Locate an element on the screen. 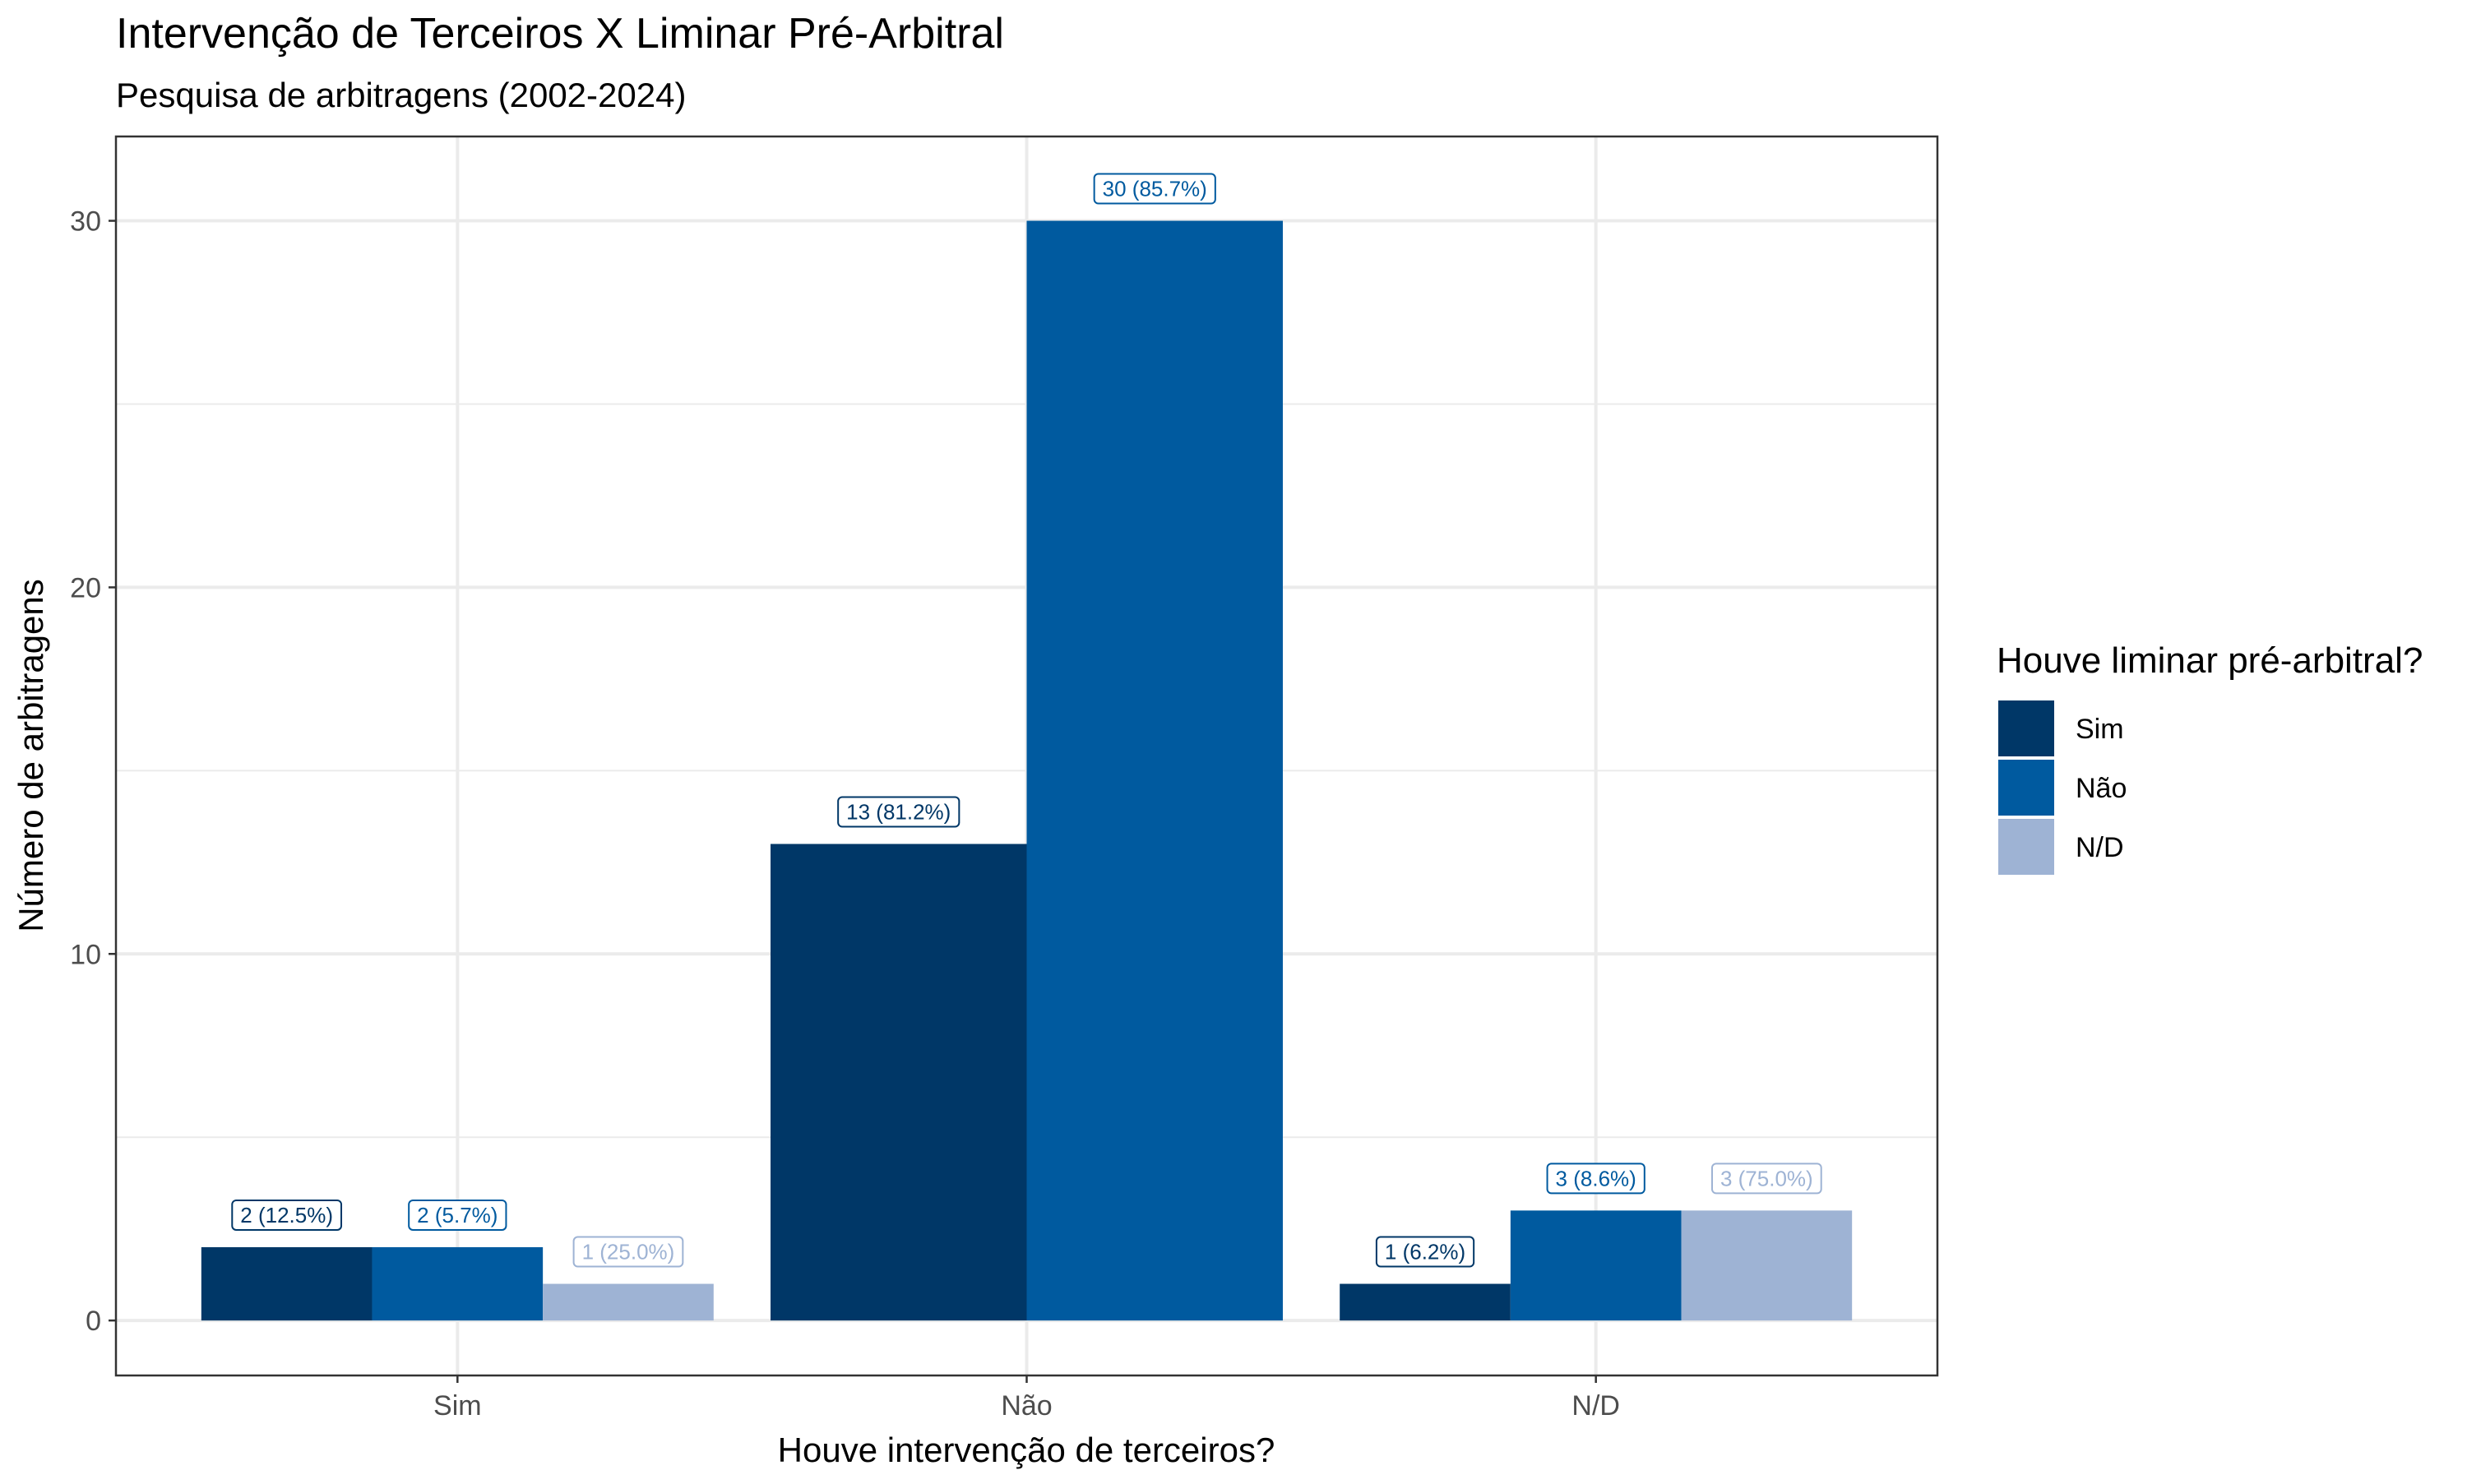  data-label-text: 30 (85.7%) is located at coordinates (1155, 189).